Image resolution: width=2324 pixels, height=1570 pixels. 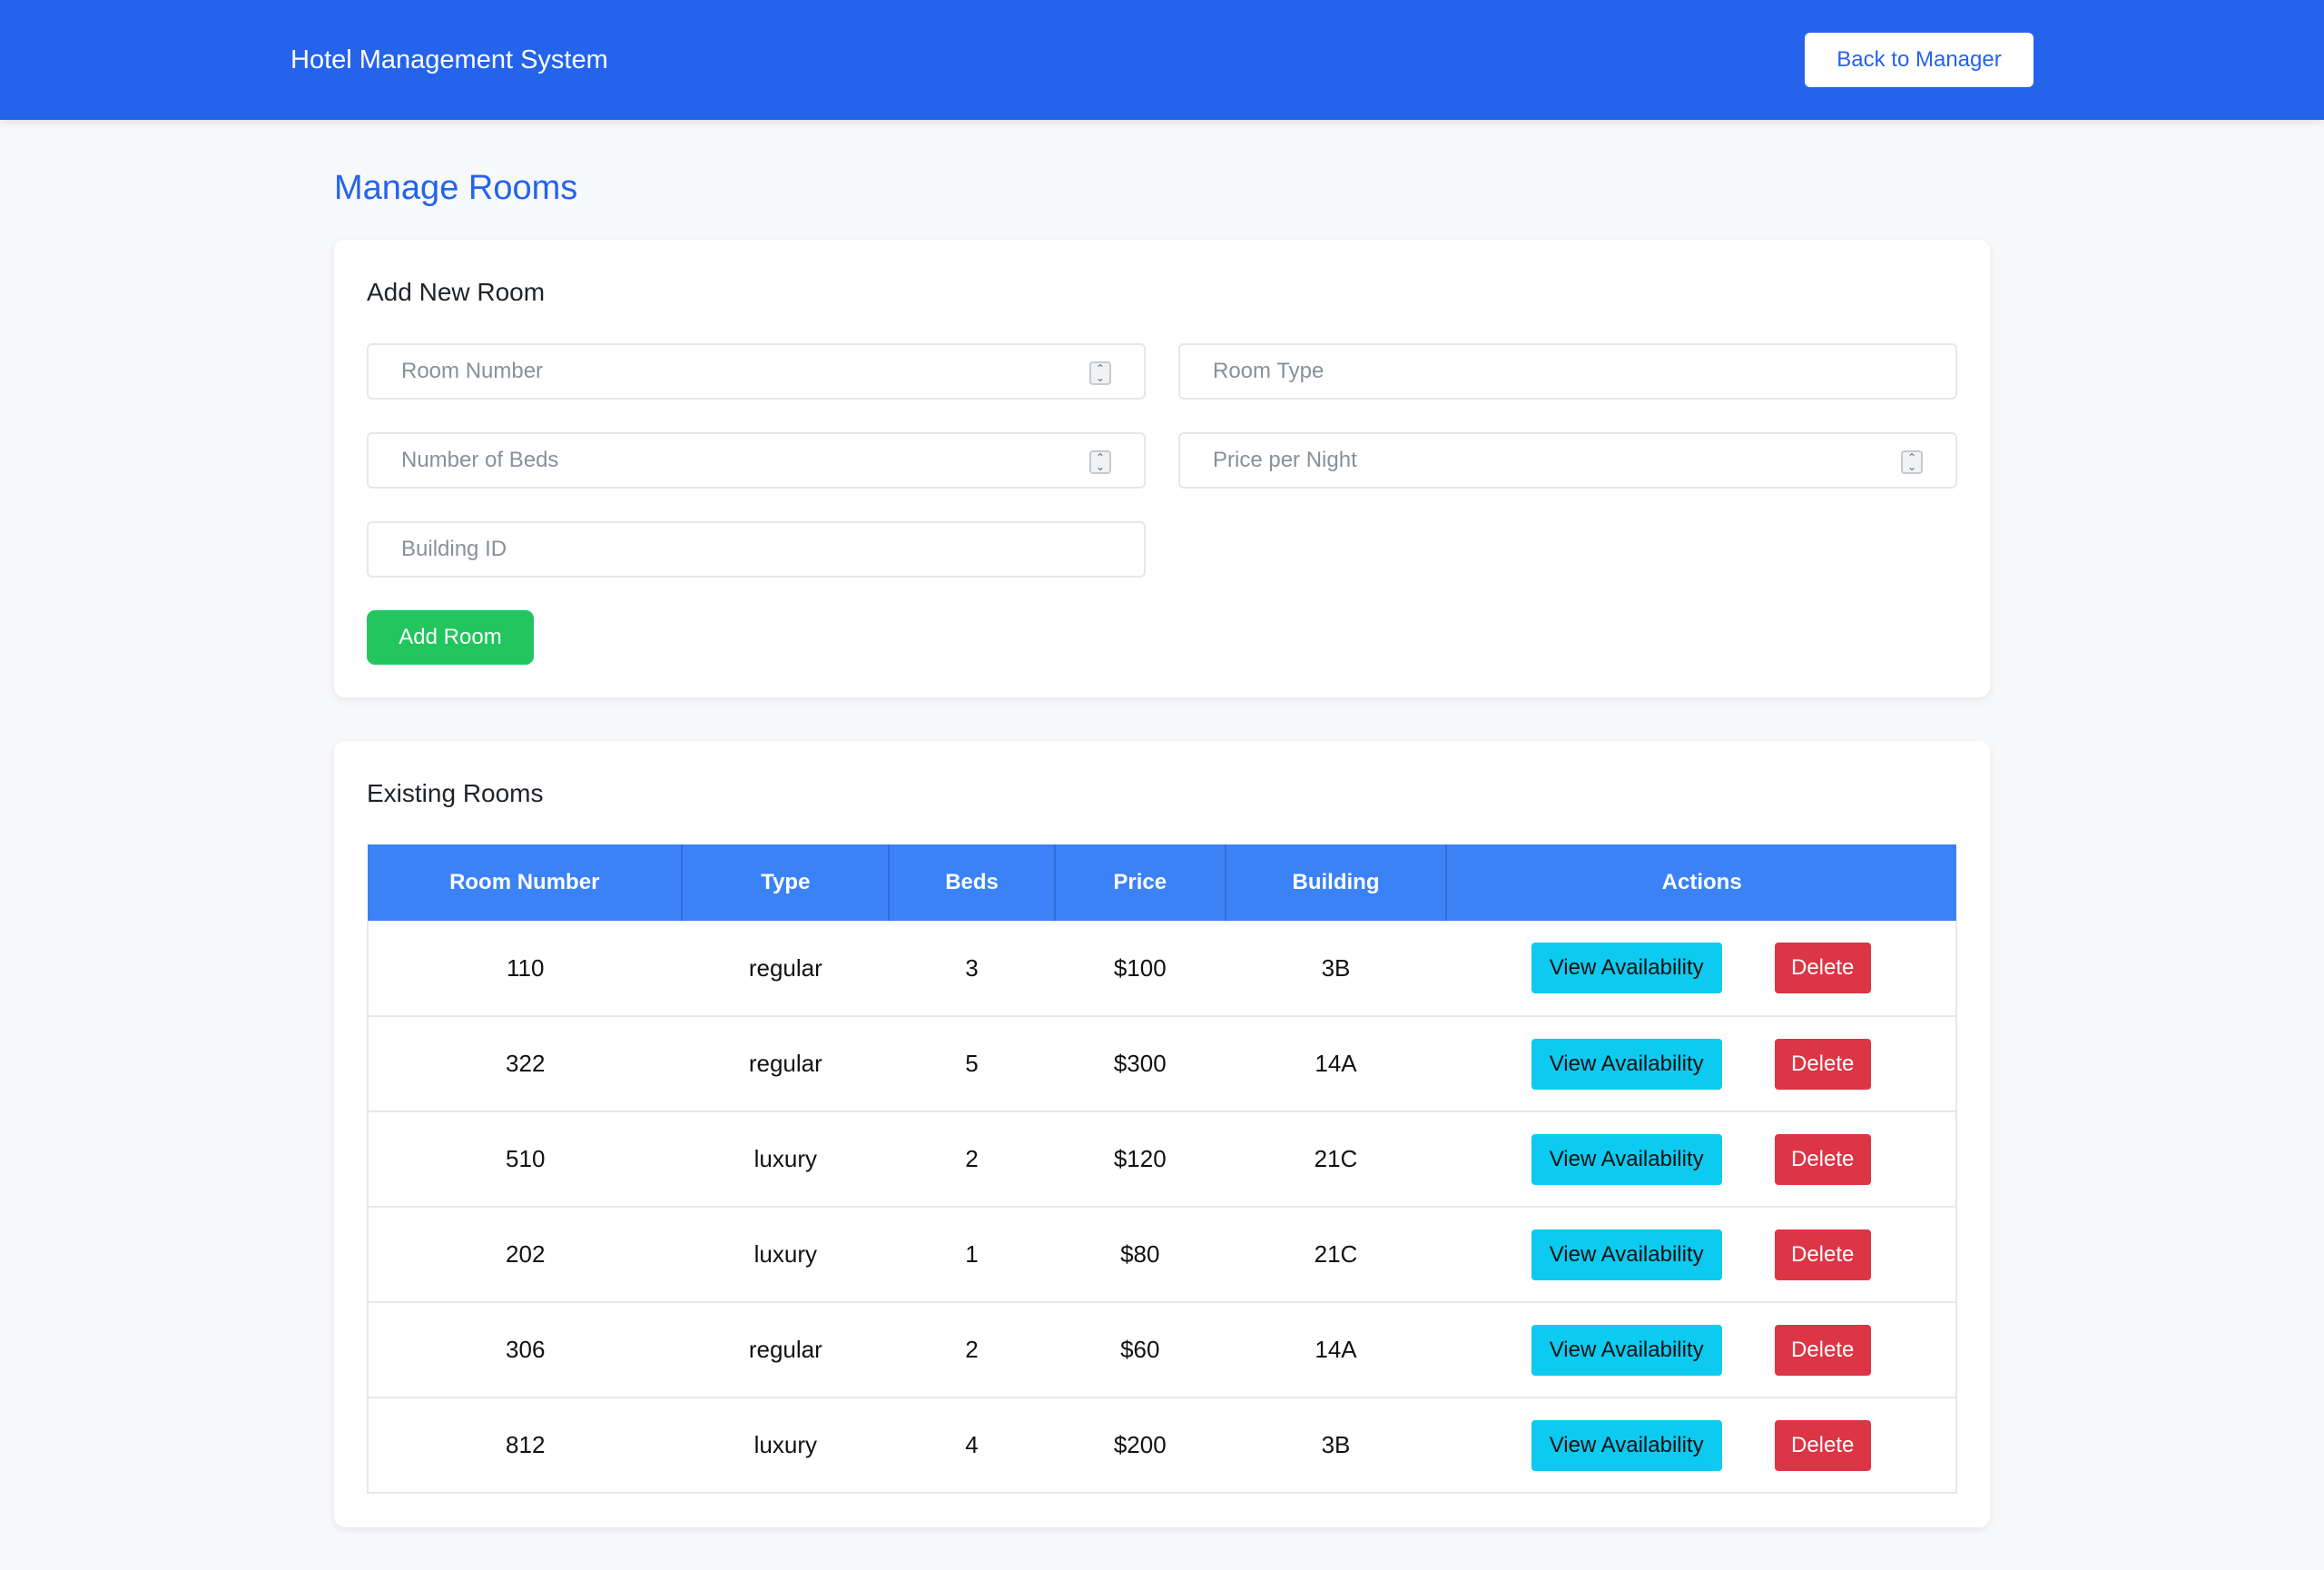 I want to click on room-type-input, so click(x=1567, y=372).